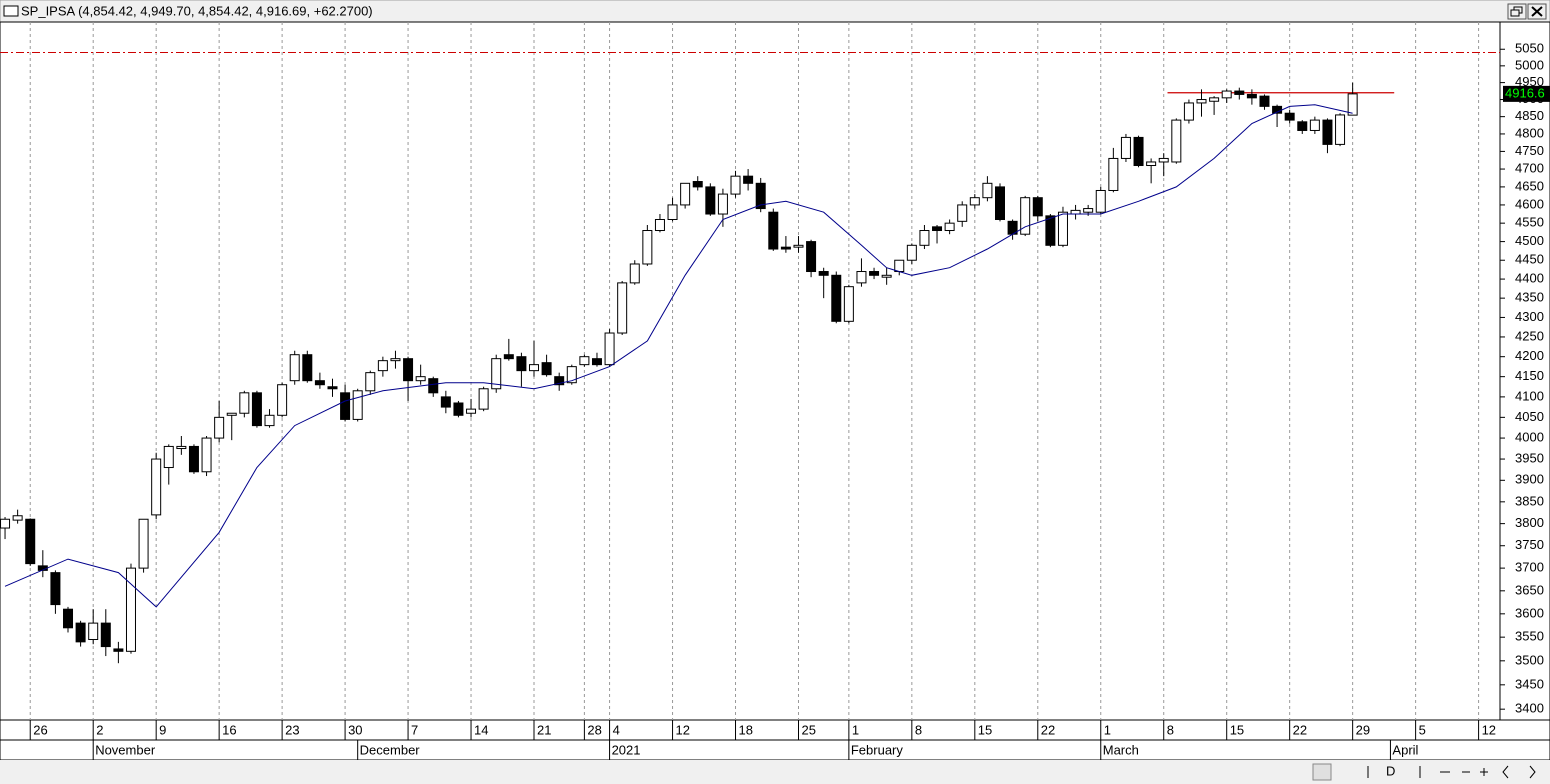 The image size is (1550, 784). Describe the element at coordinates (1529, 636) in the screenshot. I see `y-tick-label: 3550` at that location.